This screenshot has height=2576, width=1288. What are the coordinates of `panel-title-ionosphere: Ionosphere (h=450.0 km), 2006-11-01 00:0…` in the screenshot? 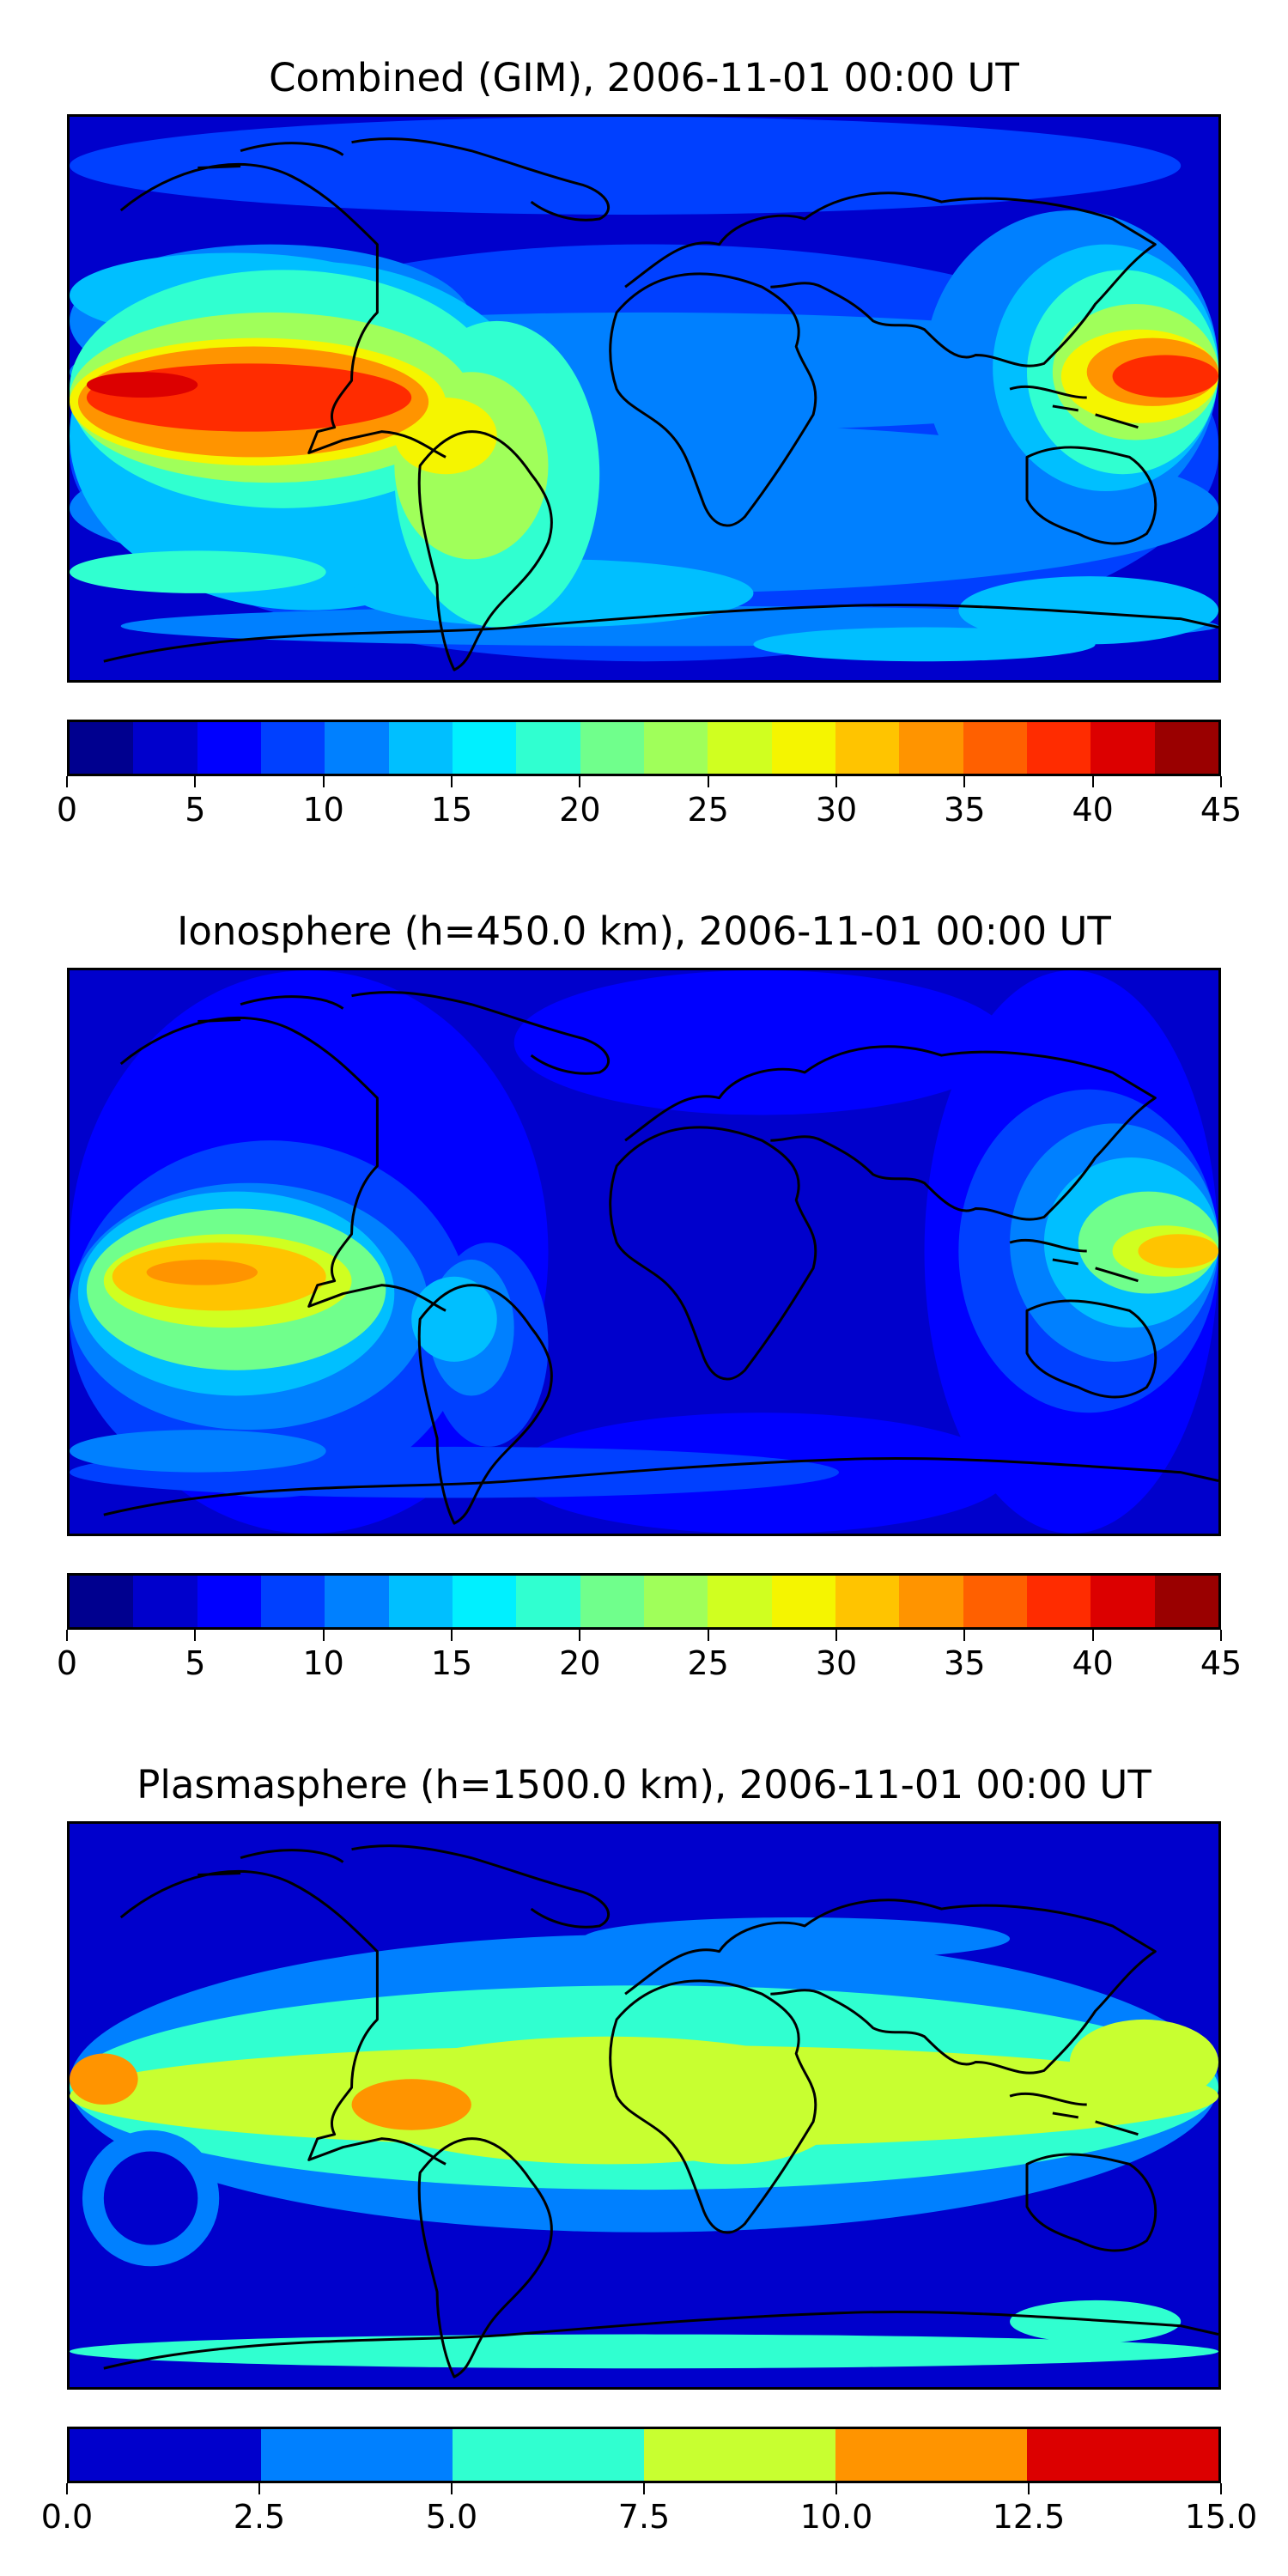 It's located at (644, 931).